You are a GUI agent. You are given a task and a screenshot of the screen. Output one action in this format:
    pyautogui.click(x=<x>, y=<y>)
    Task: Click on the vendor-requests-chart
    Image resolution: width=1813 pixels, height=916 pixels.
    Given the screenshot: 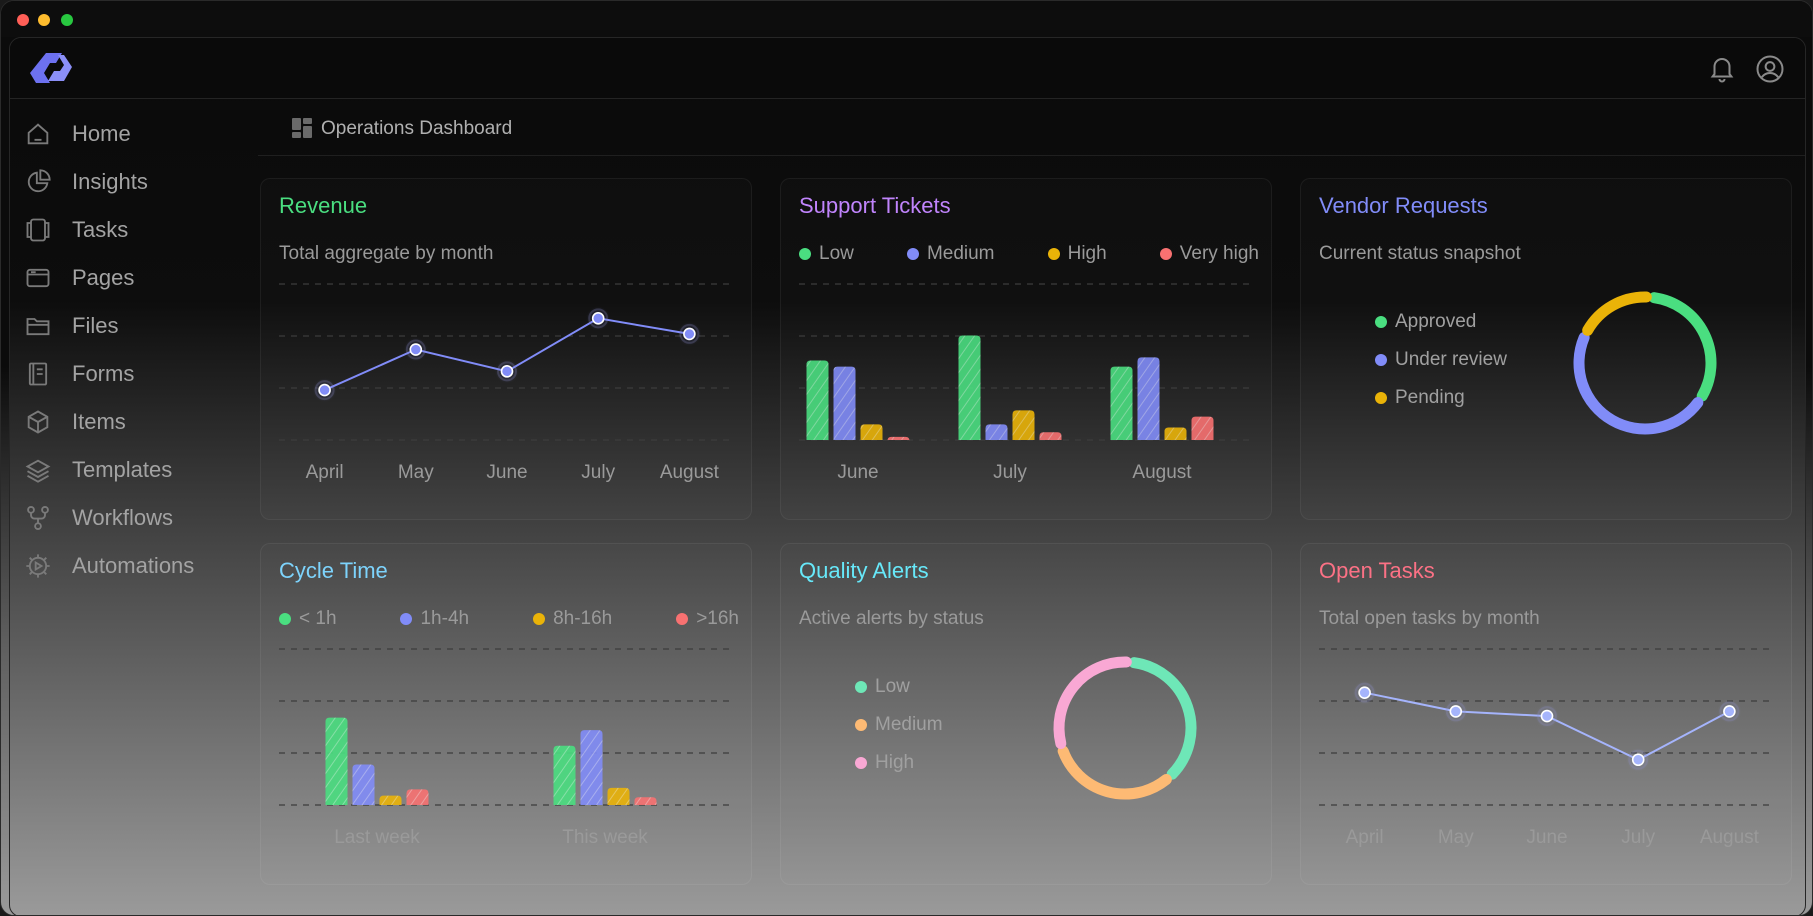 What is the action you would take?
    pyautogui.click(x=1645, y=363)
    